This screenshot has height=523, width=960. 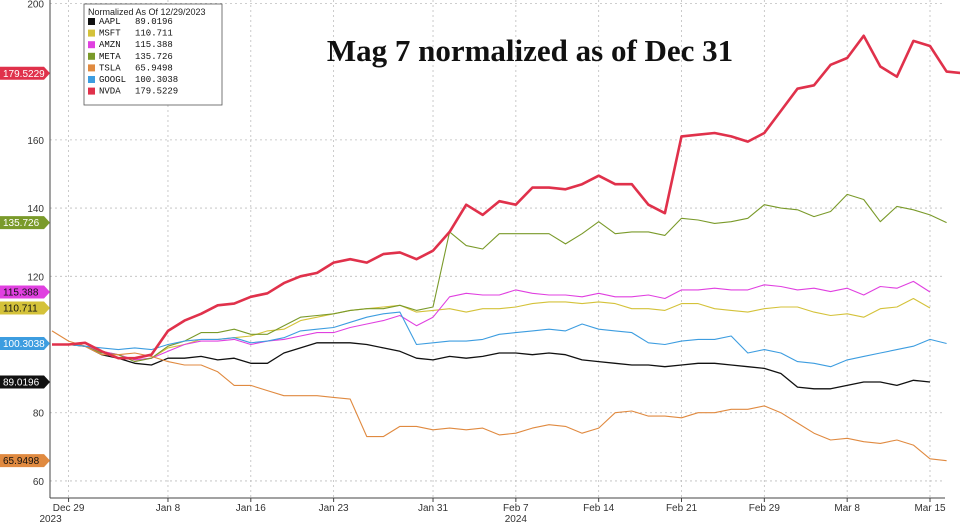 What do you see at coordinates (433, 508) in the screenshot?
I see `x-tick-label: Jan 31` at bounding box center [433, 508].